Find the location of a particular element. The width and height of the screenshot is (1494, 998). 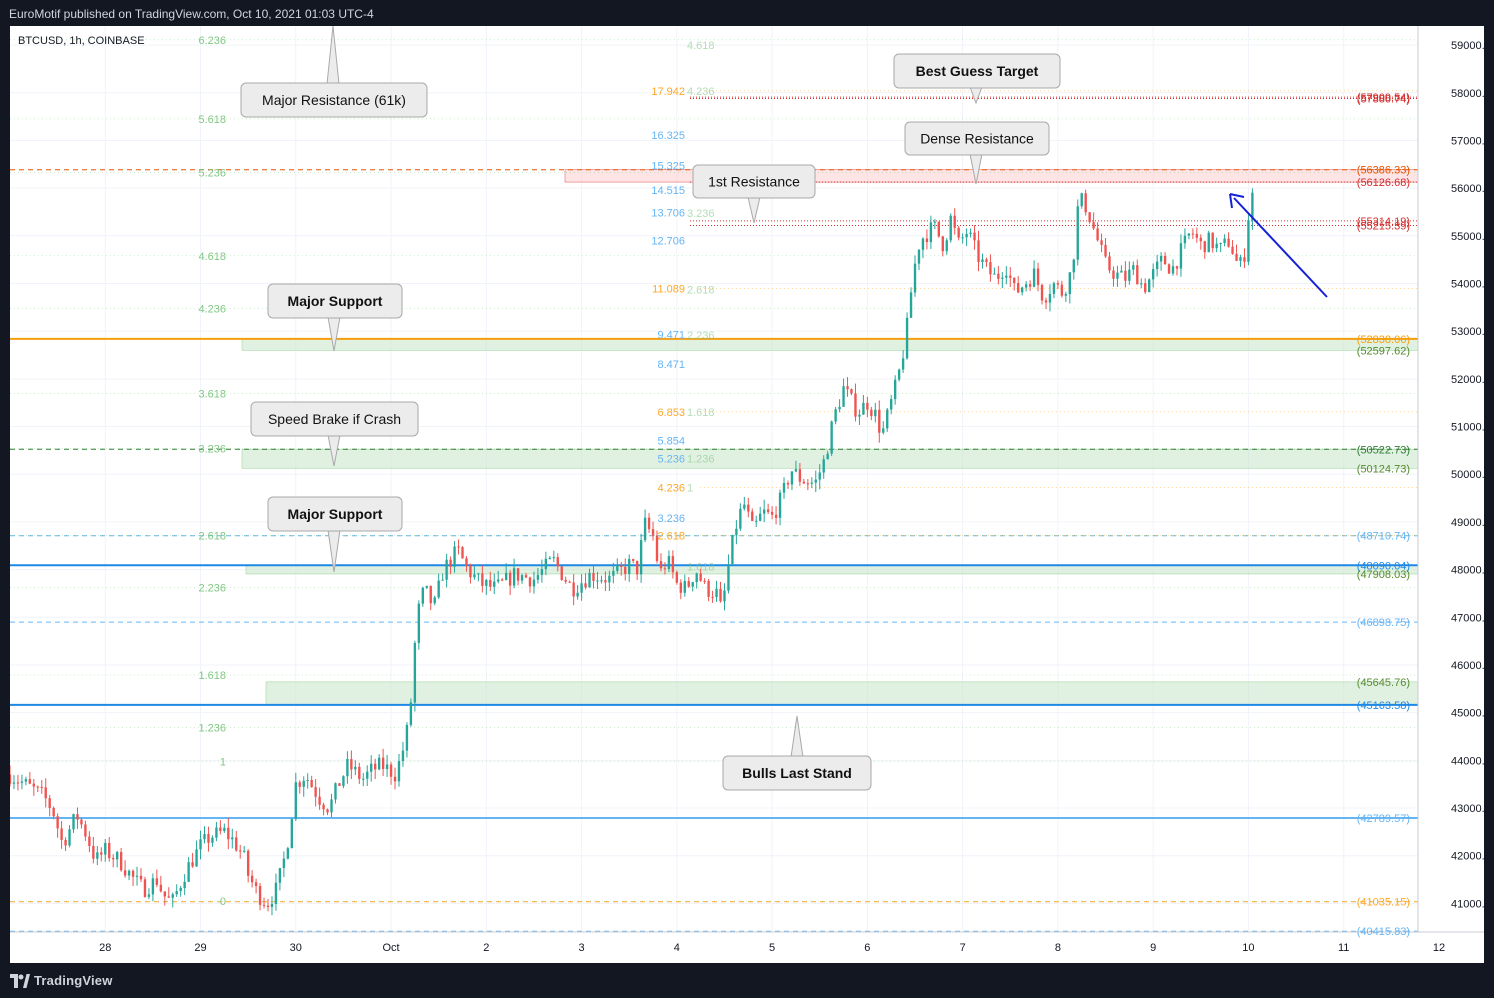

fib-label: 0 is located at coordinates (223, 902).